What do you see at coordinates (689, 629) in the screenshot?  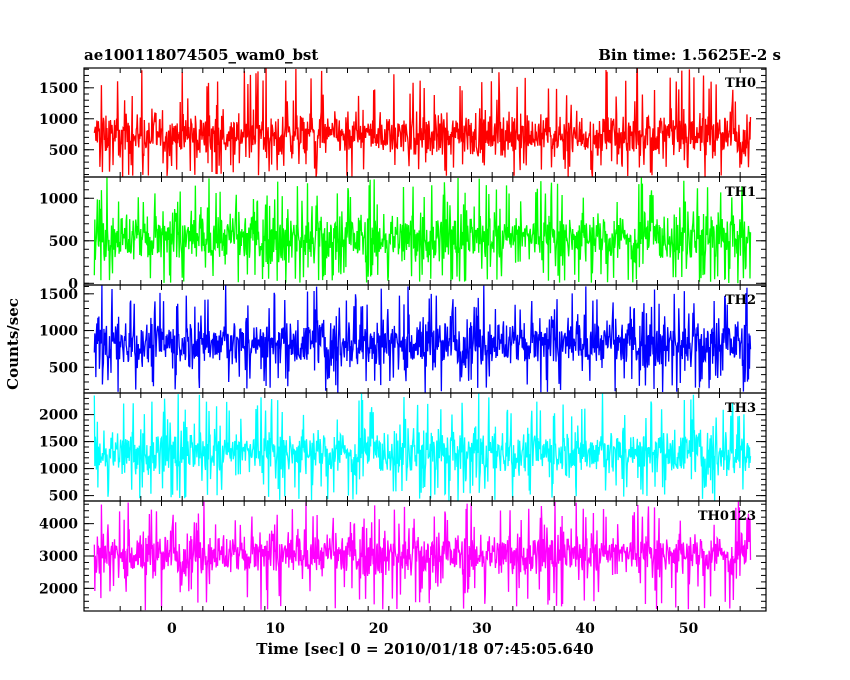 I see `x-tick-label: 50` at bounding box center [689, 629].